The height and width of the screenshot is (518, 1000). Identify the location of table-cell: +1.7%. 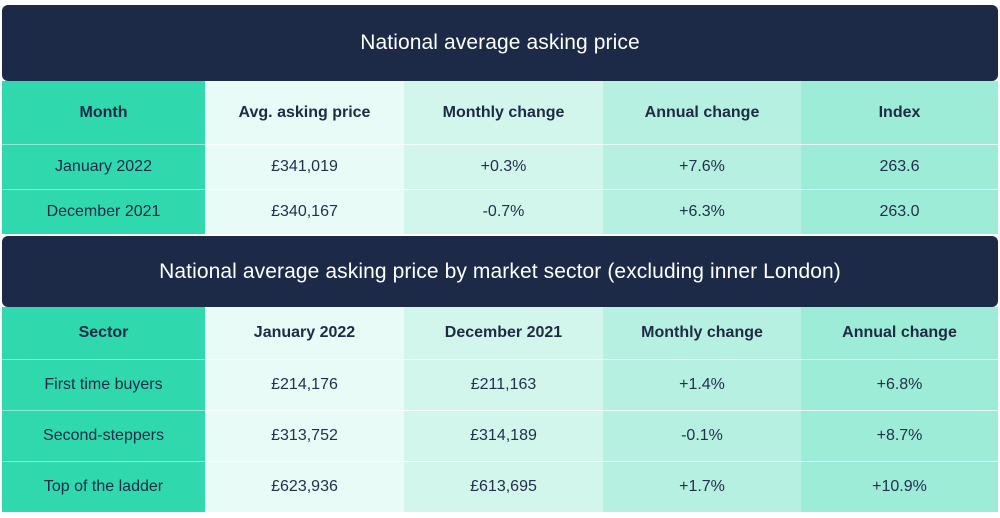
(702, 486).